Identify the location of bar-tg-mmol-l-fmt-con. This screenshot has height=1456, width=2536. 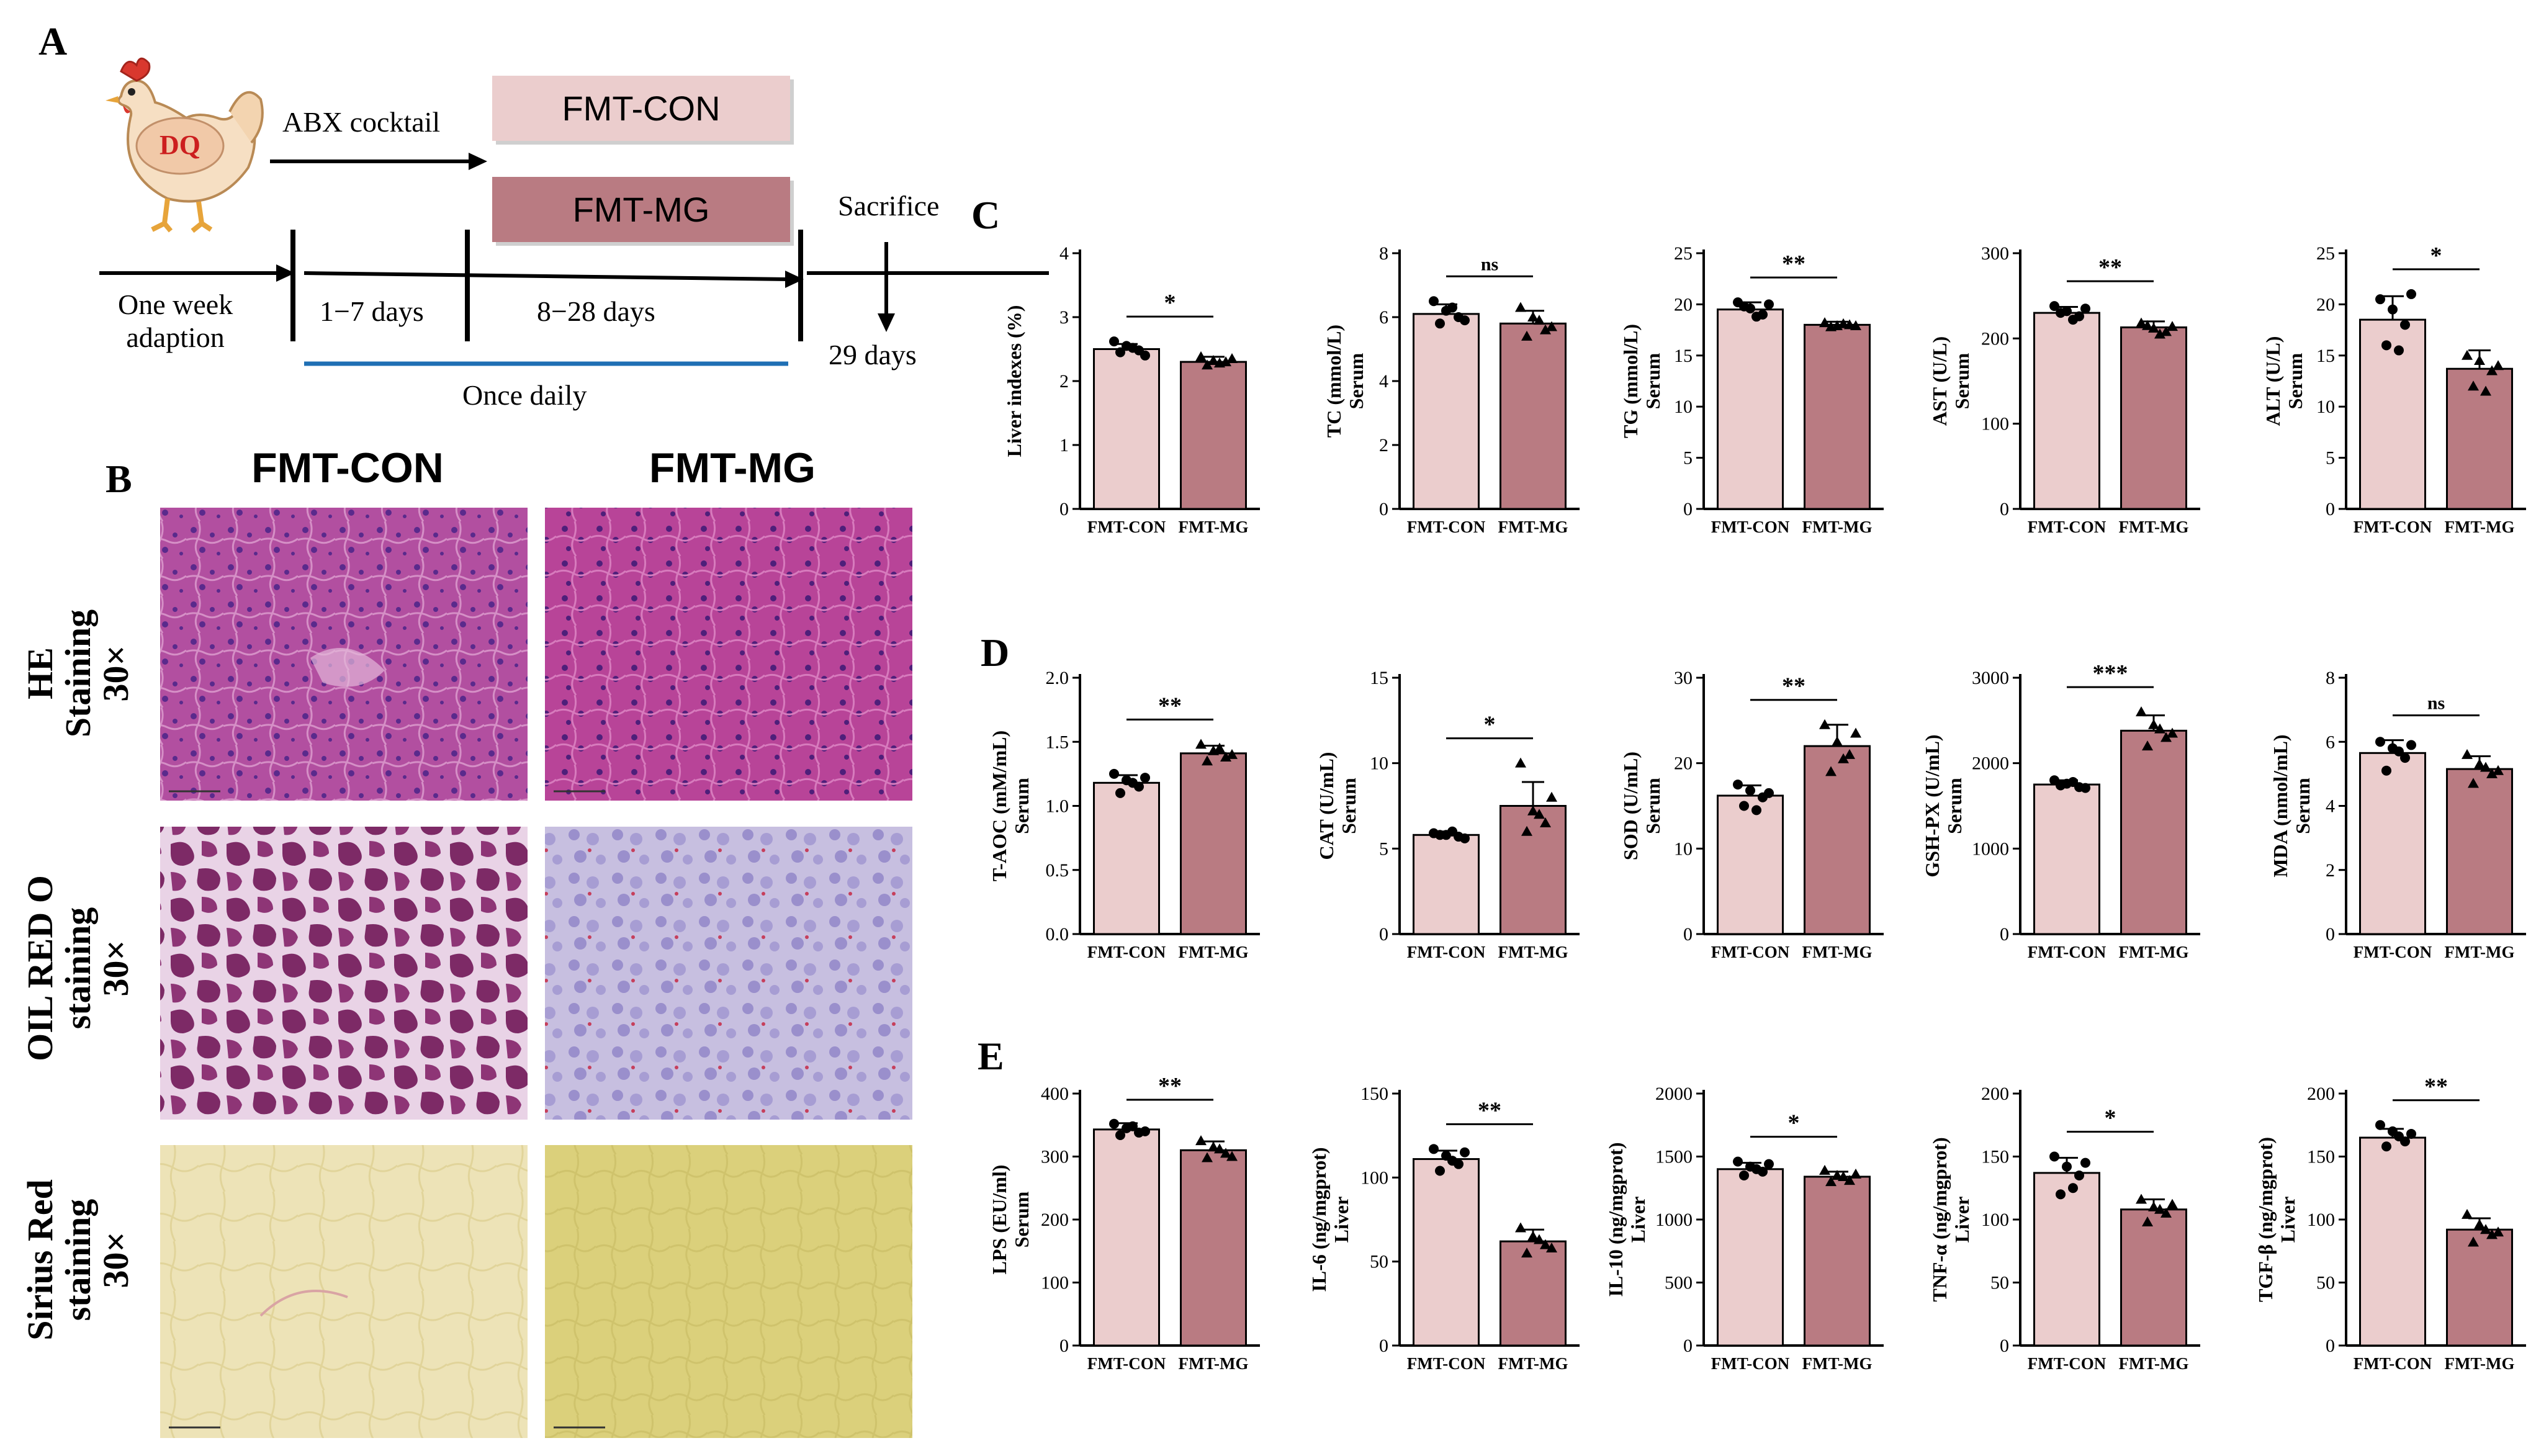
(1750, 409).